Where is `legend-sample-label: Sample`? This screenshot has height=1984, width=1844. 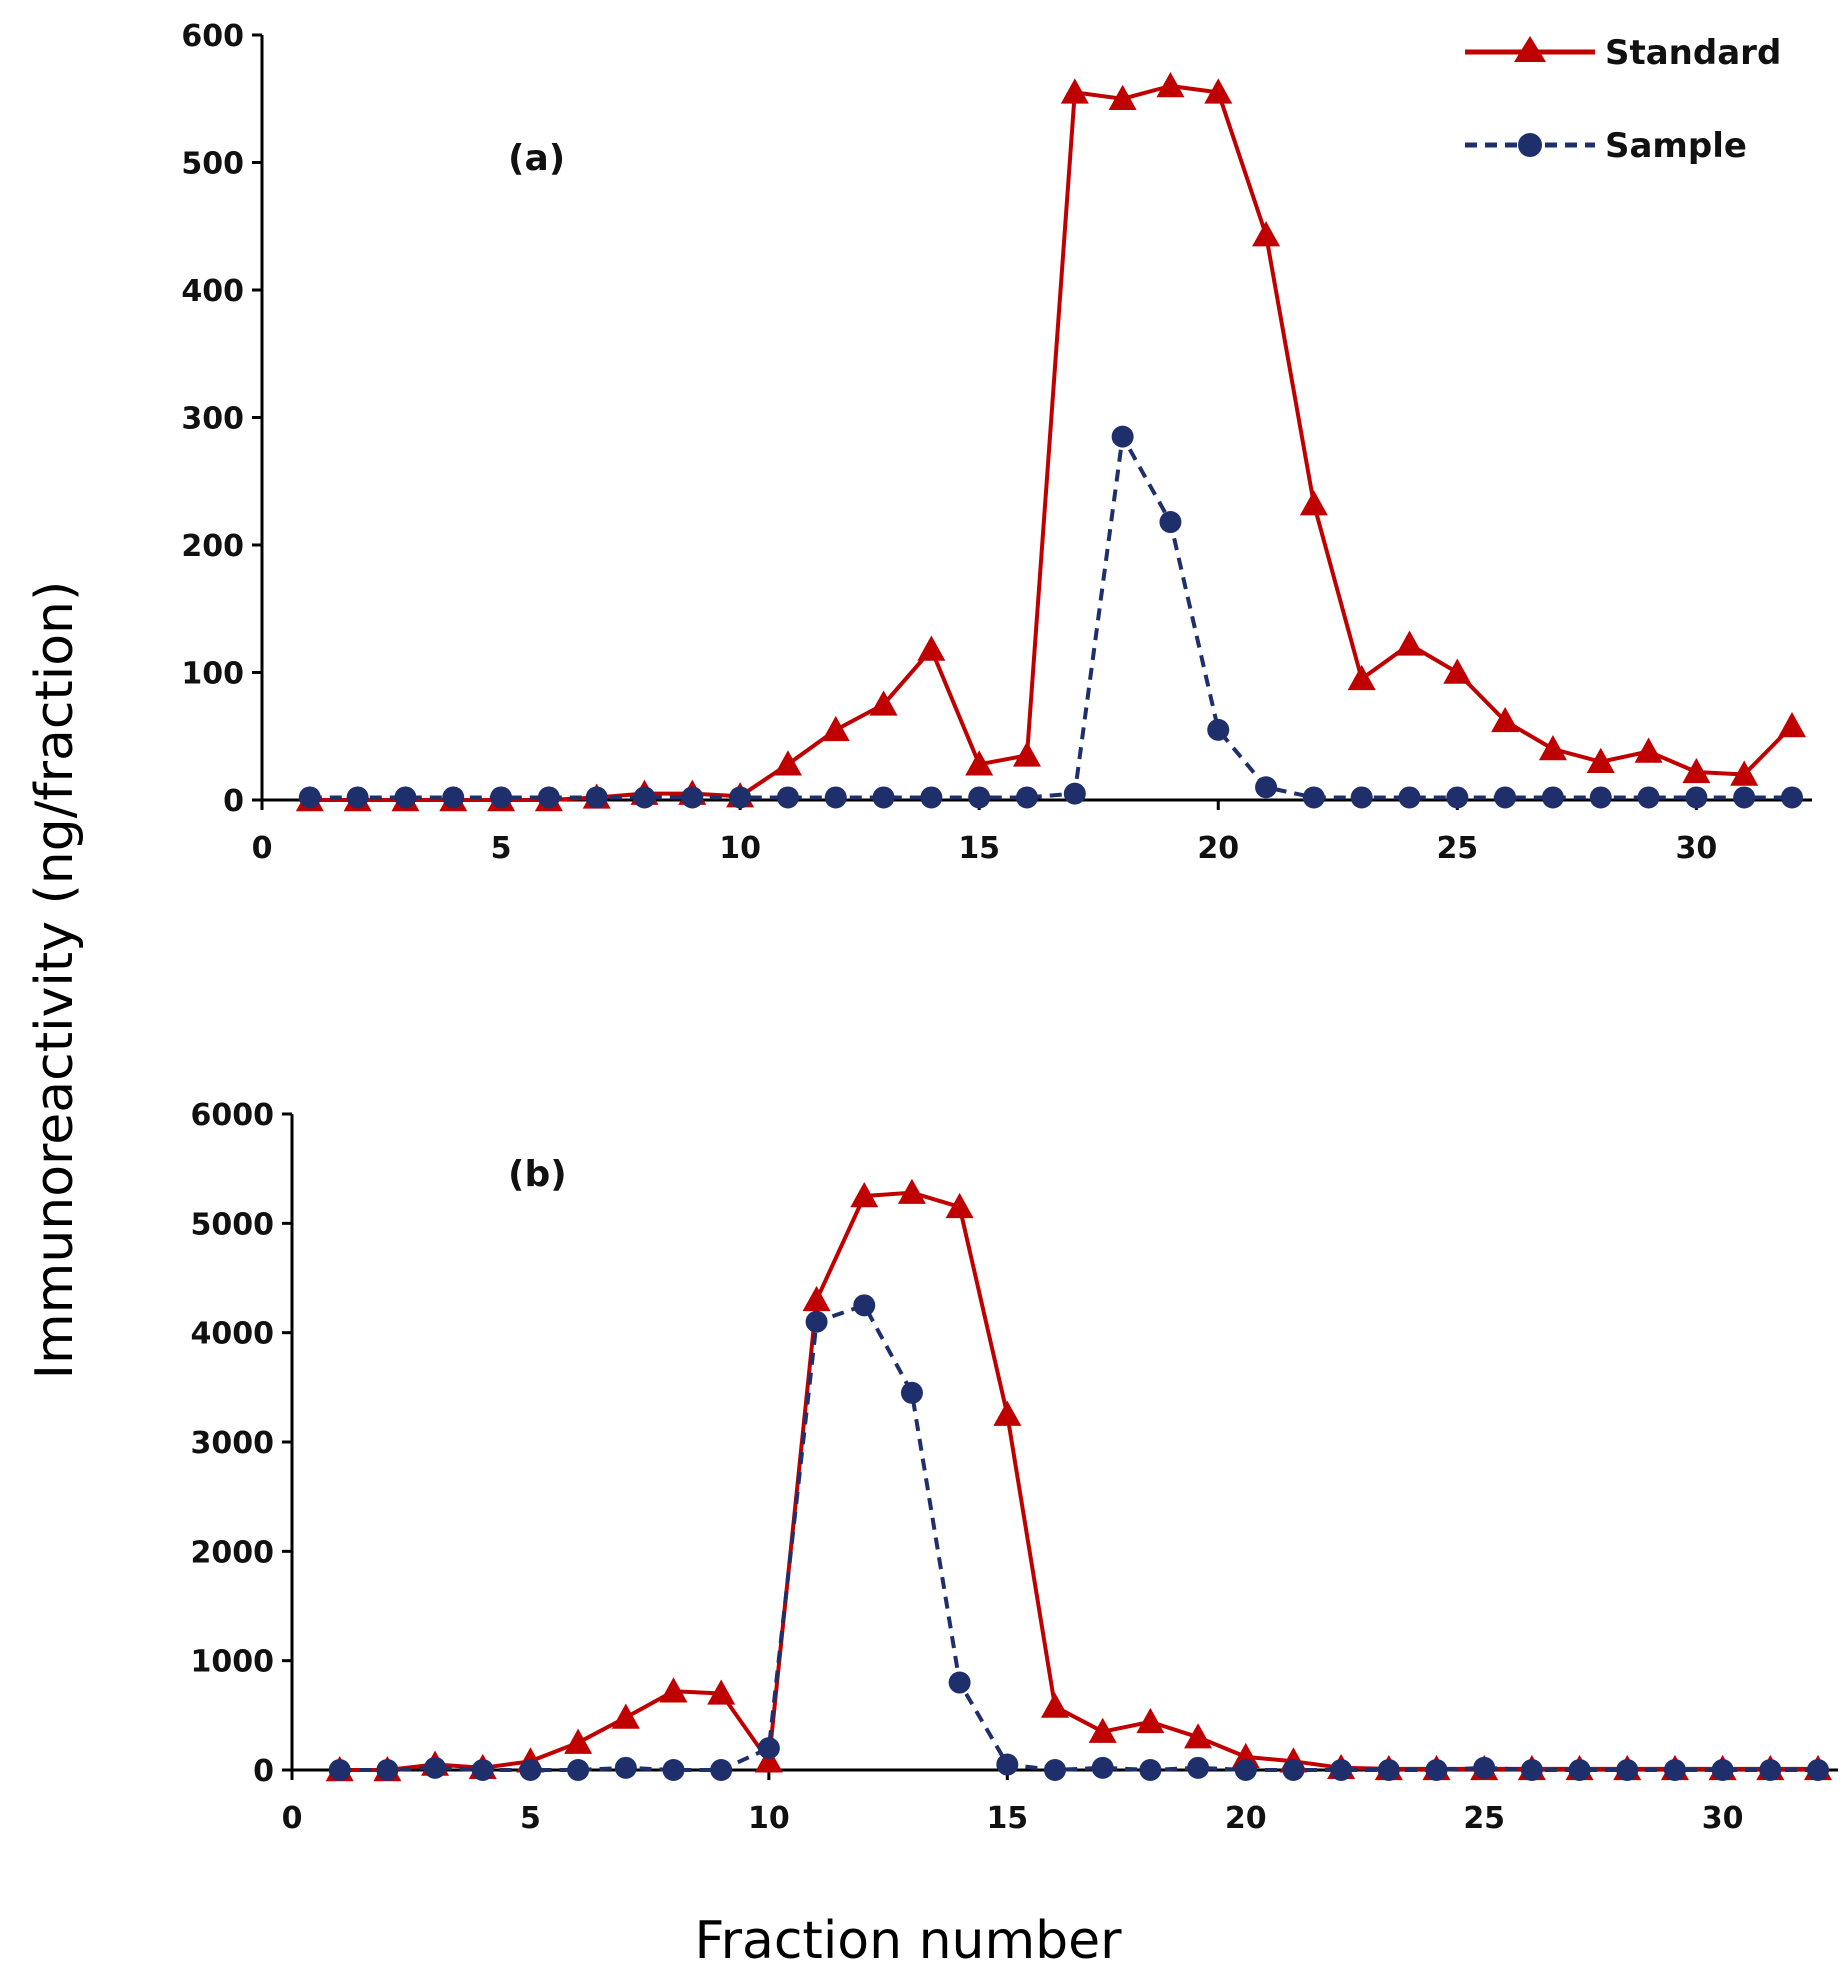 legend-sample-label: Sample is located at coordinates (1676, 146).